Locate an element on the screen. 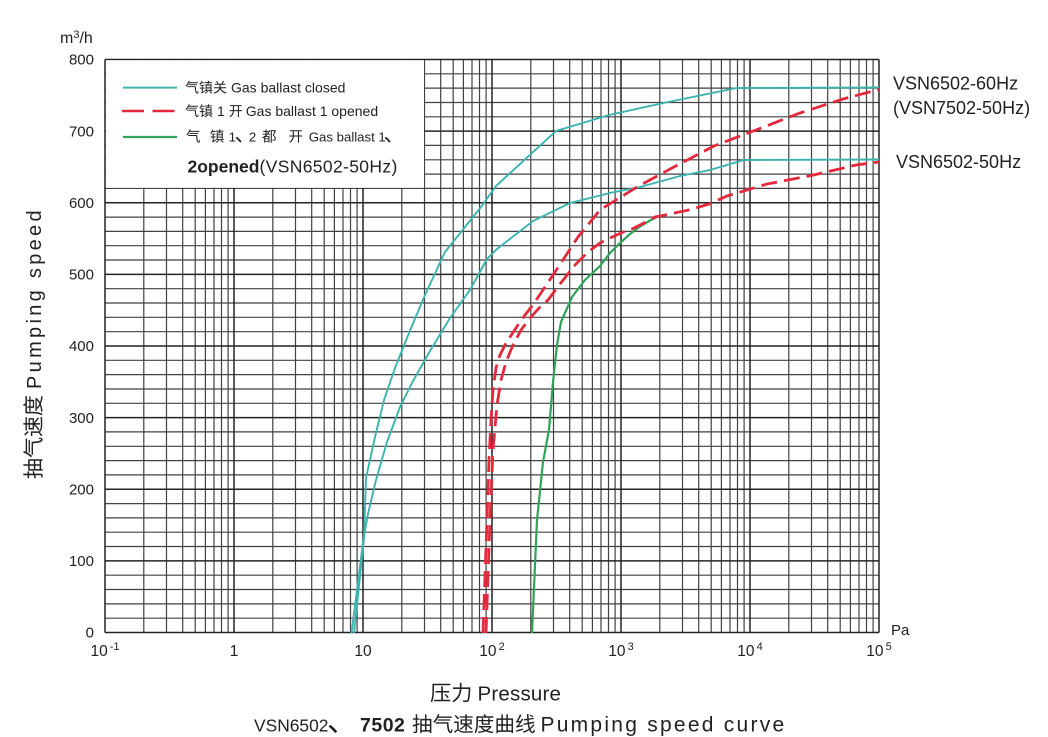  svg-text: 800 is located at coordinates (81, 60).